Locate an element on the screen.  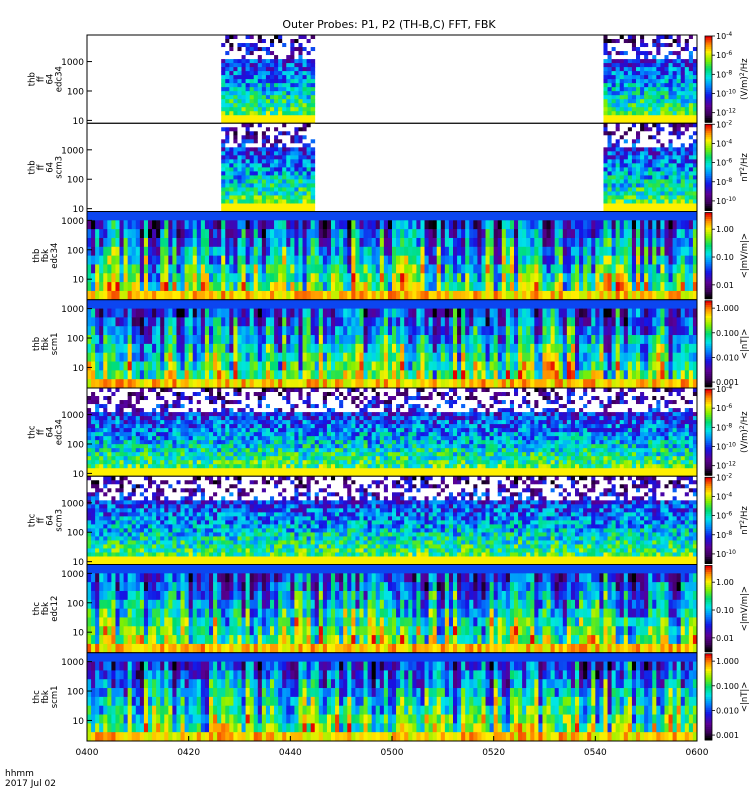
colorbar-tick-label: 0.10 is located at coordinates (725, 257).